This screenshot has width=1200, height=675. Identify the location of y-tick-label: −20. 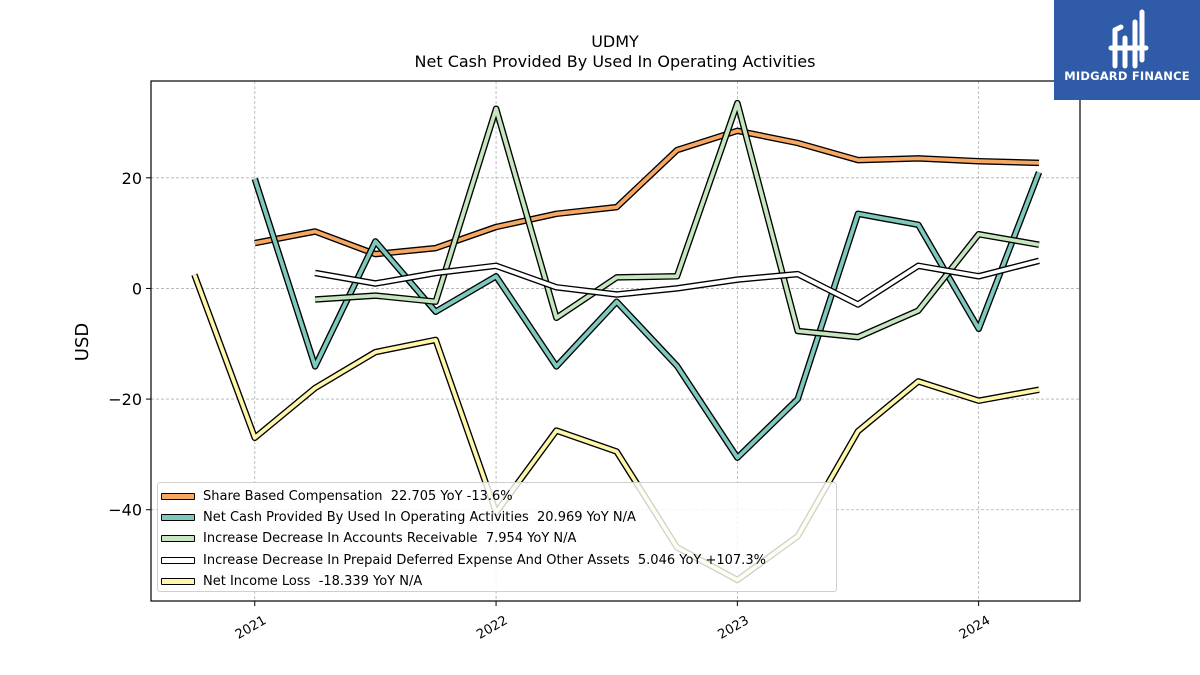
(125, 399).